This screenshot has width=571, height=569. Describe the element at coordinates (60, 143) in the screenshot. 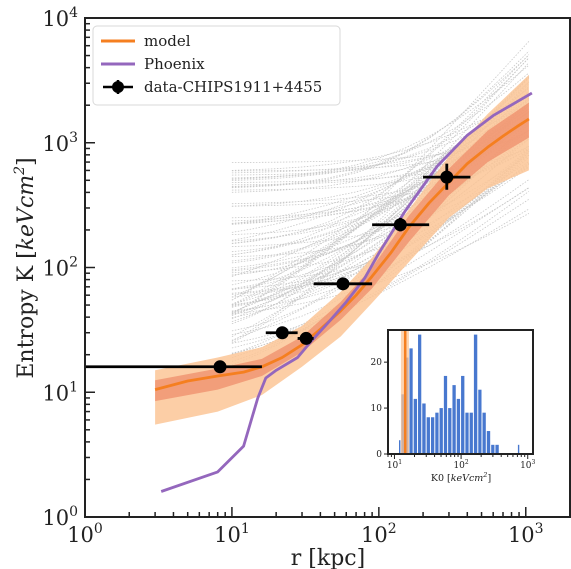

I see `y-tick-label: 10³` at that location.